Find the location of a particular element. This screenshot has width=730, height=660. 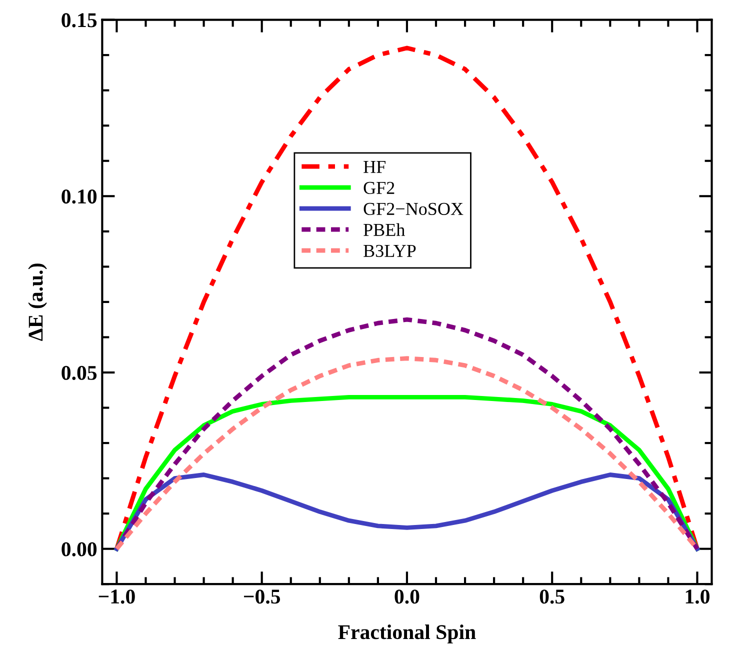

x-axis-title: Fractional Spin is located at coordinates (407, 634).